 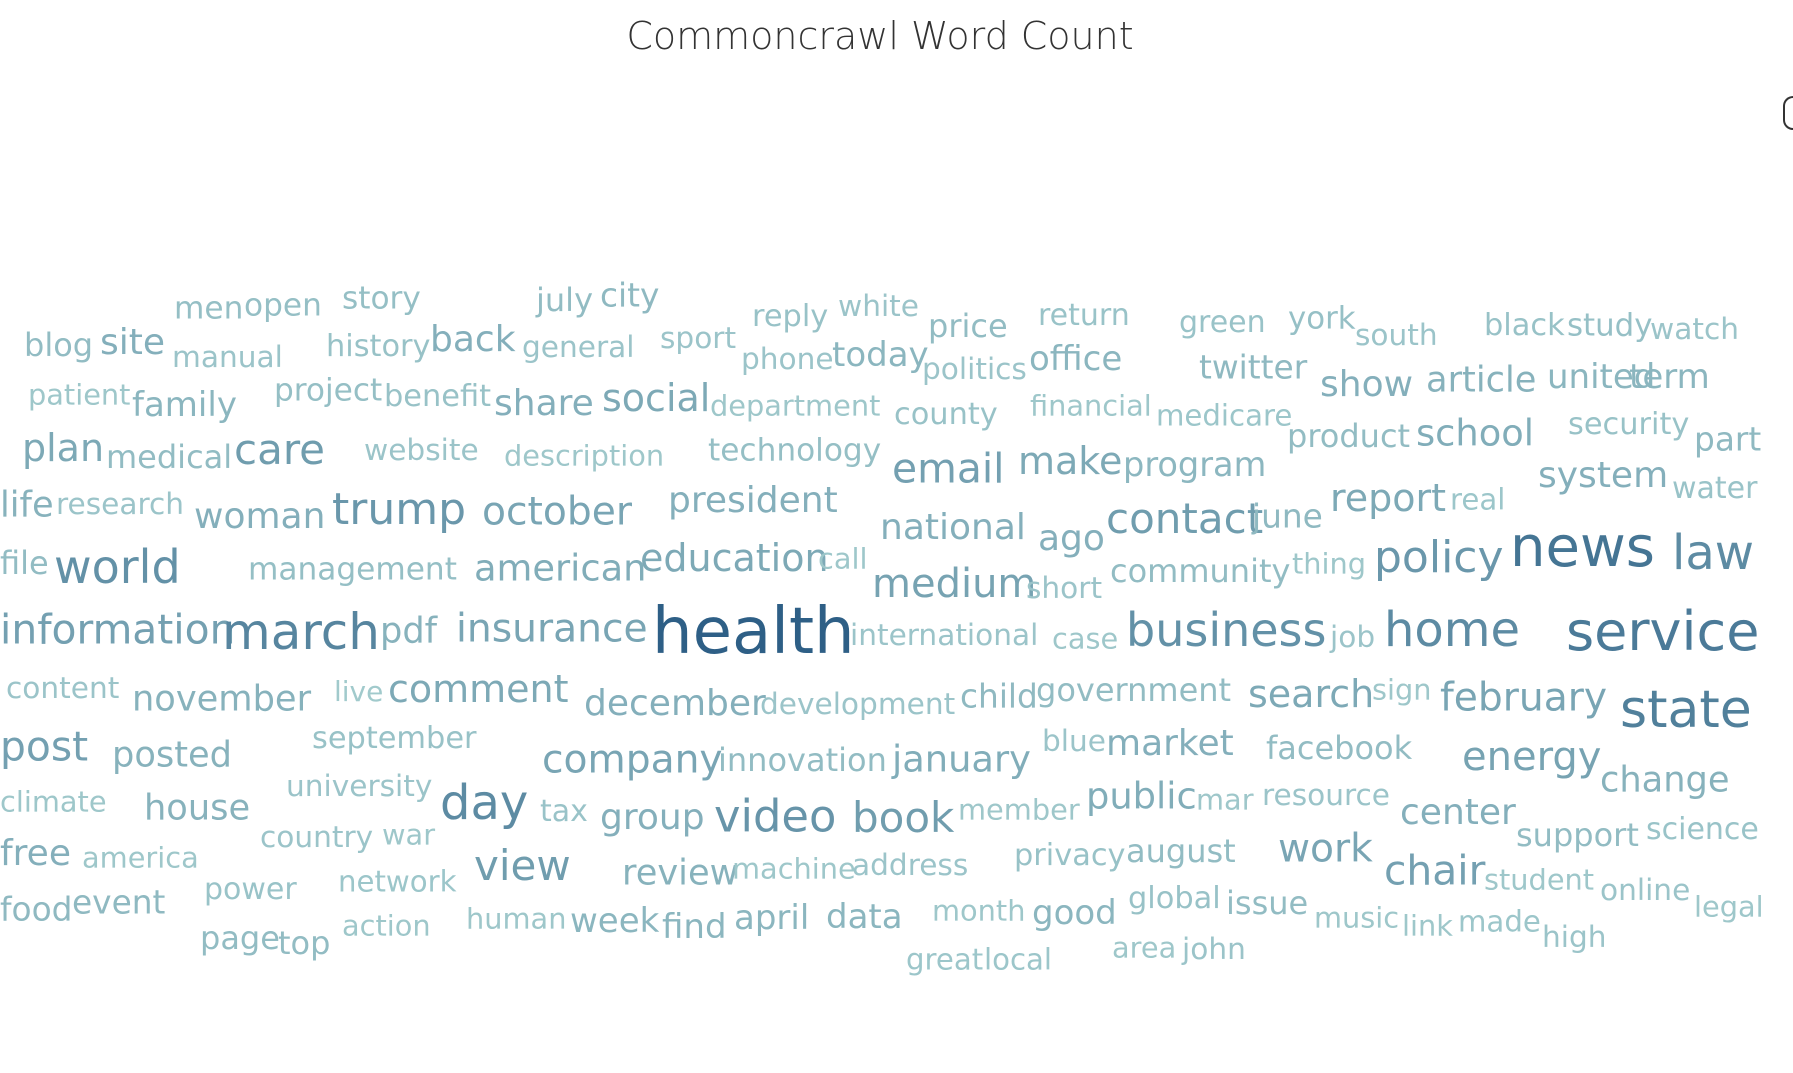 I want to click on word-phone: phone, so click(x=787, y=359).